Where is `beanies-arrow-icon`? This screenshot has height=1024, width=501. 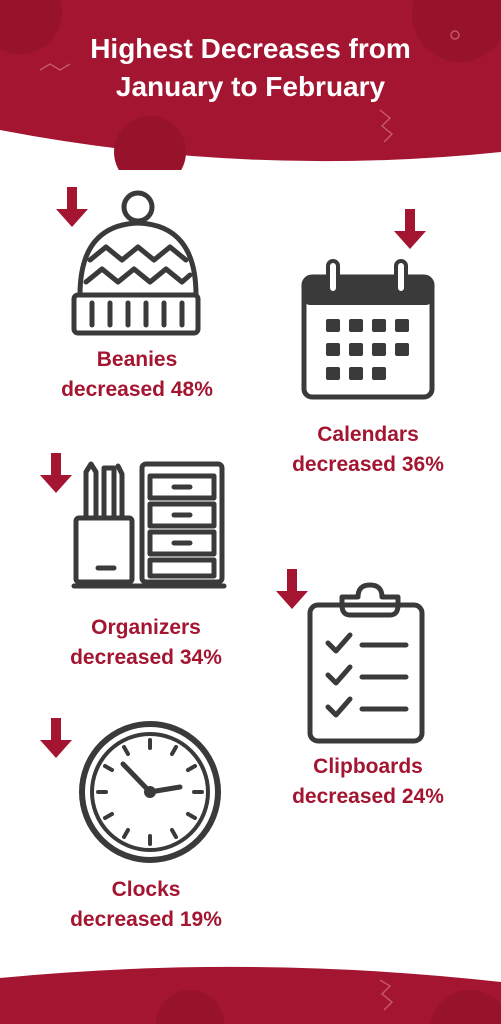
beanies-arrow-icon is located at coordinates (72, 207).